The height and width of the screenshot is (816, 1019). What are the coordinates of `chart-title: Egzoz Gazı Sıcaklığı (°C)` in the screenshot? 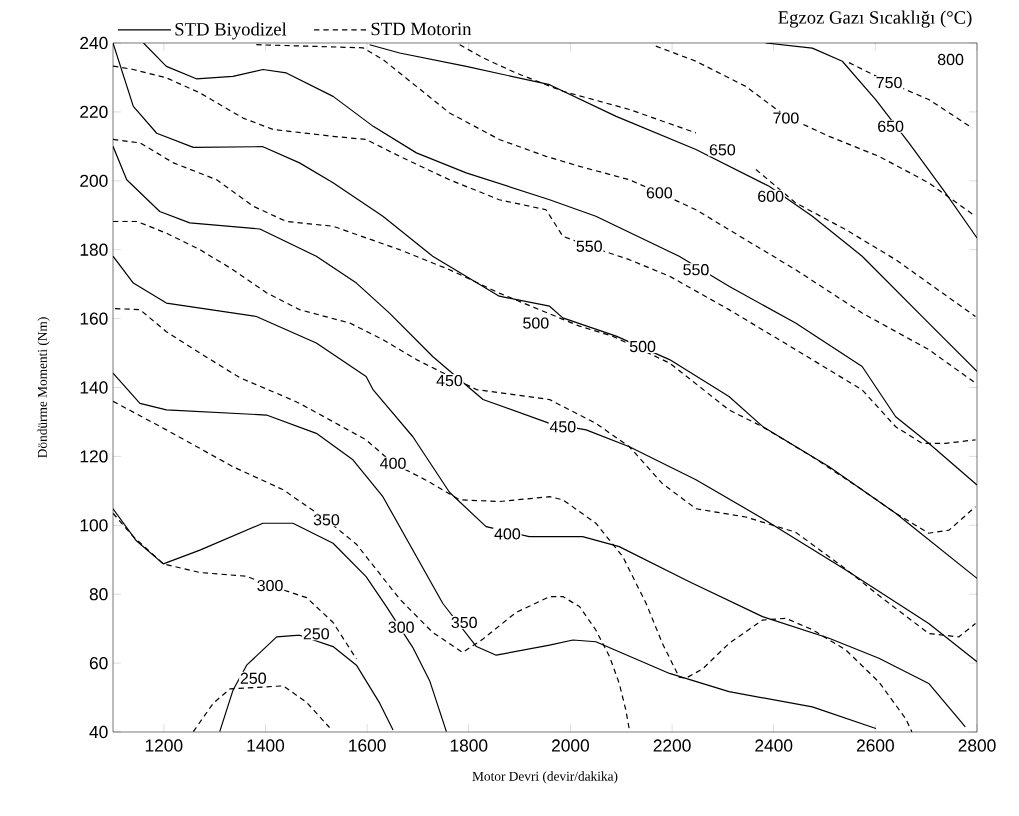 It's located at (875, 19).